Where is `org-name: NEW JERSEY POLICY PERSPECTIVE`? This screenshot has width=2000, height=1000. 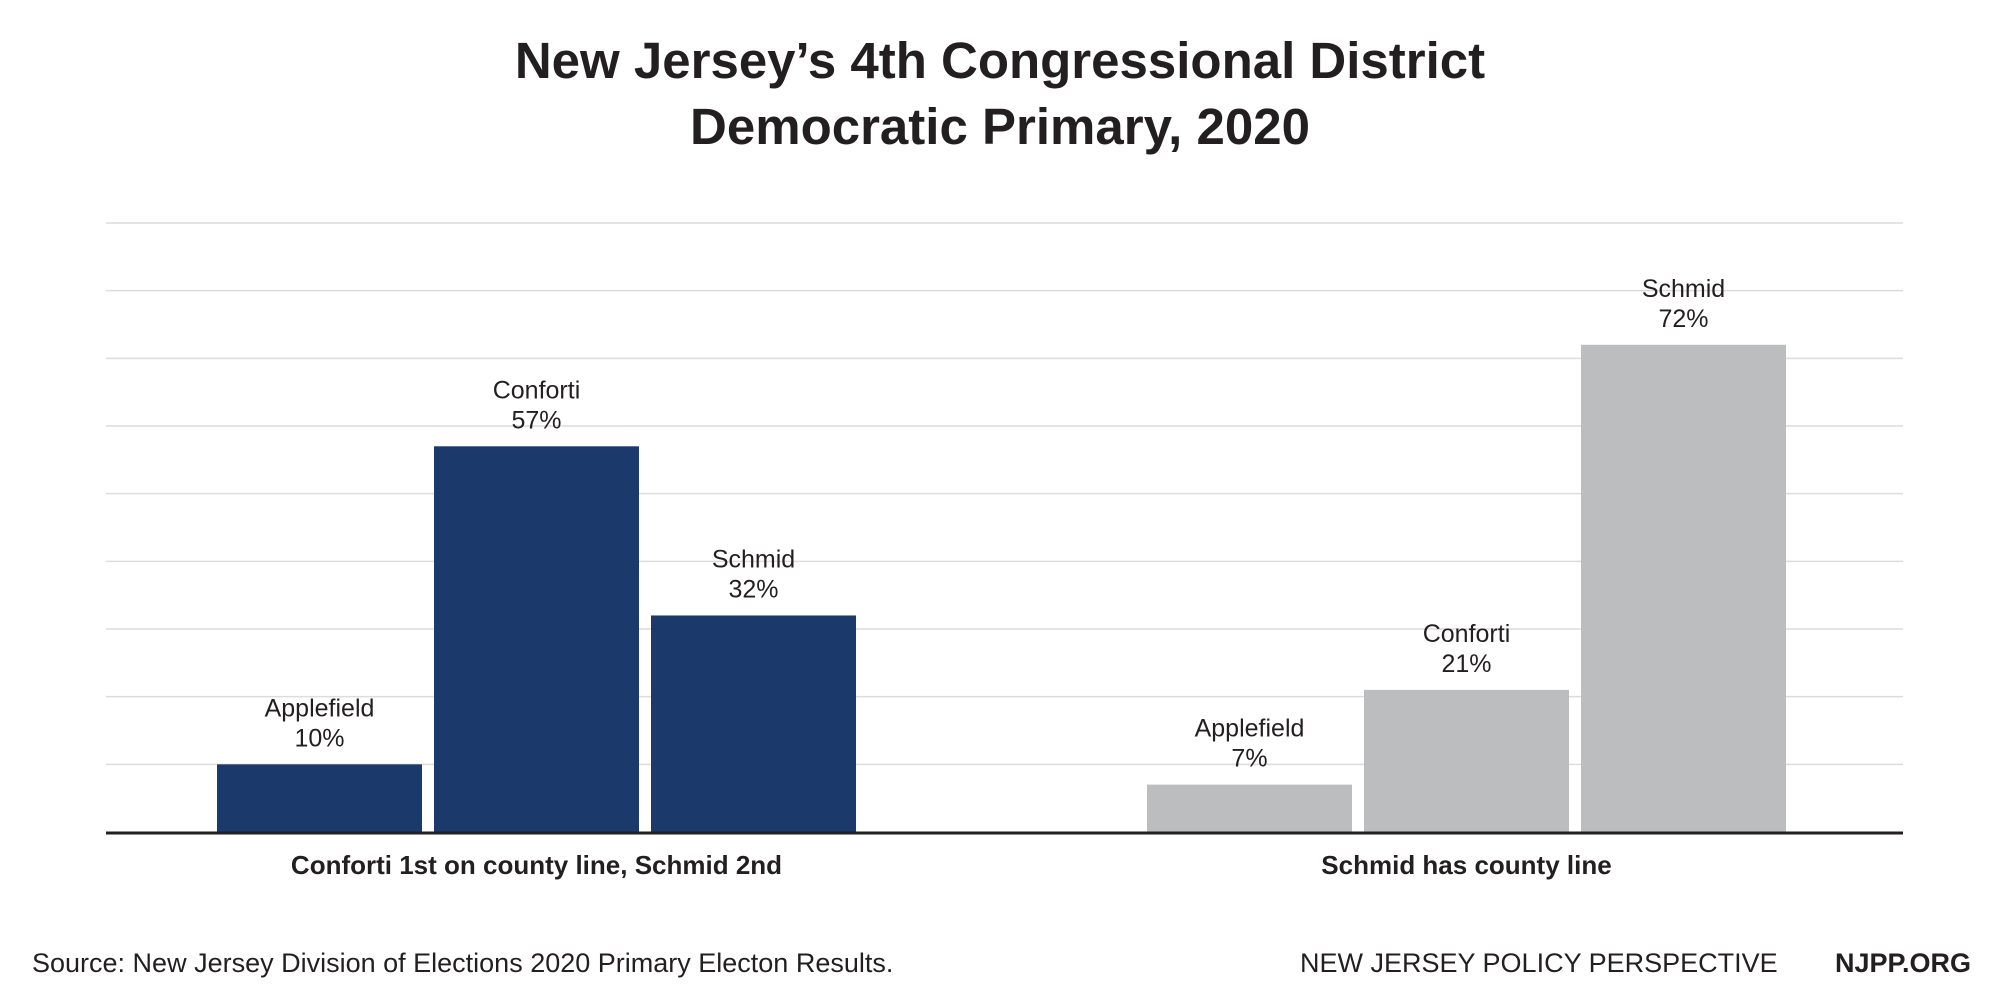 org-name: NEW JERSEY POLICY PERSPECTIVE is located at coordinates (1539, 963).